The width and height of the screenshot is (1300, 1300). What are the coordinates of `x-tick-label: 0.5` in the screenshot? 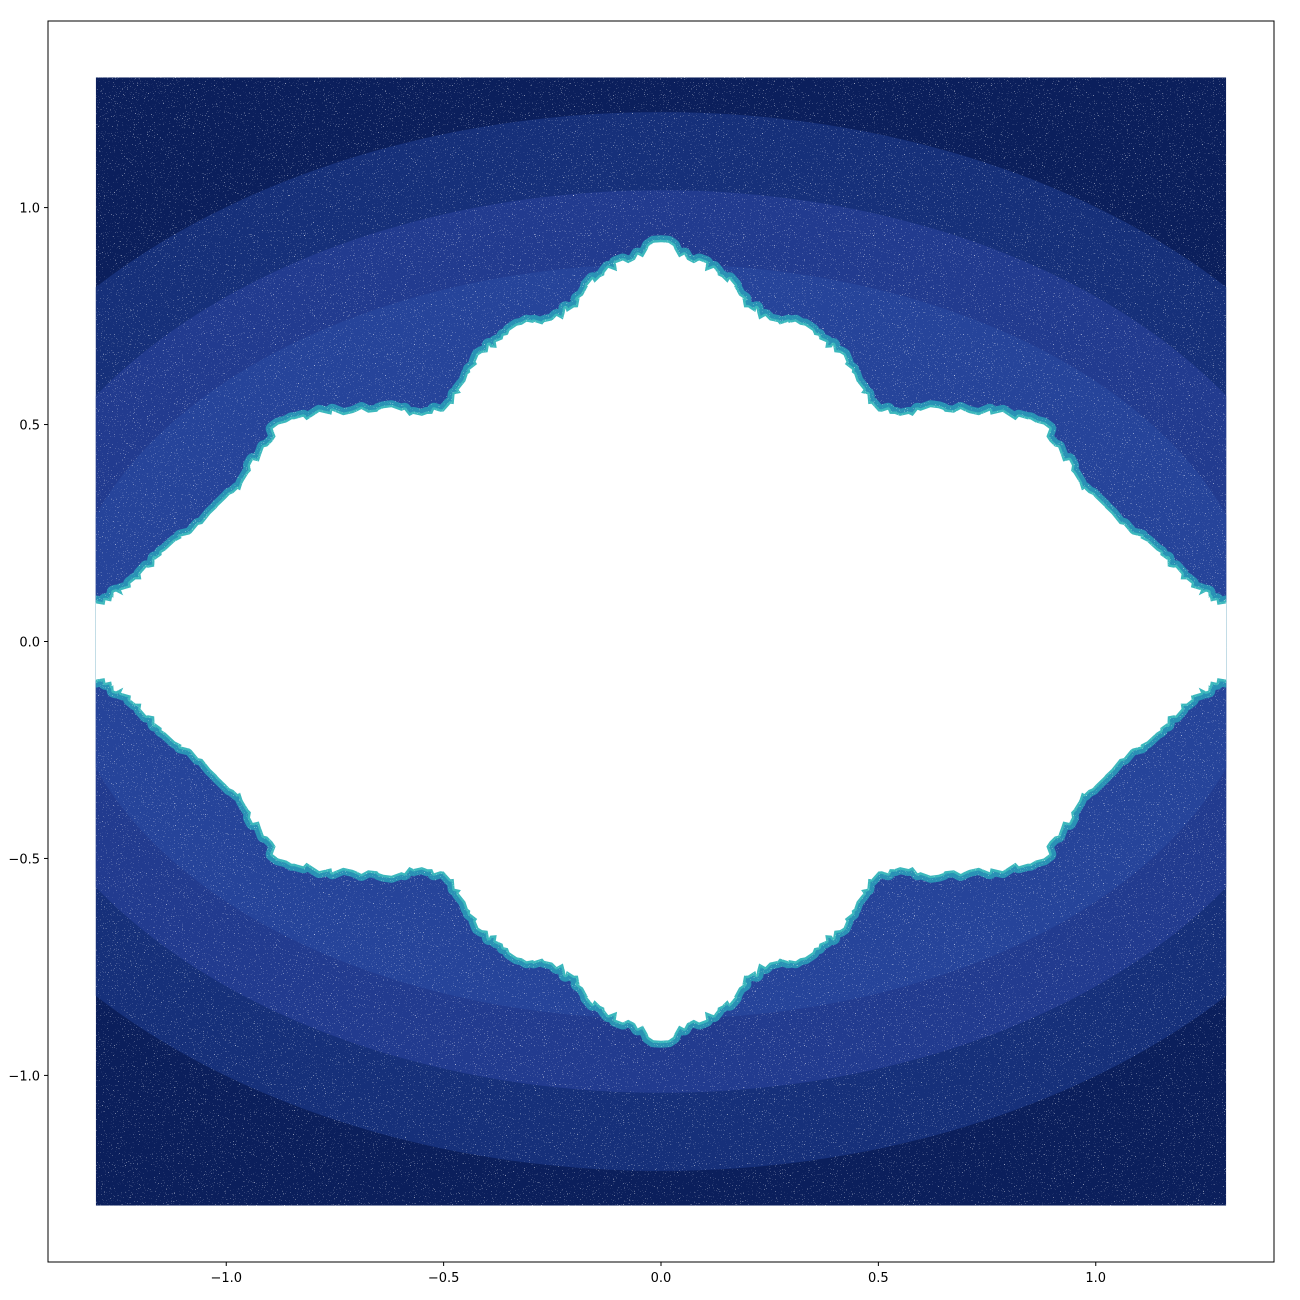 It's located at (878, 1278).